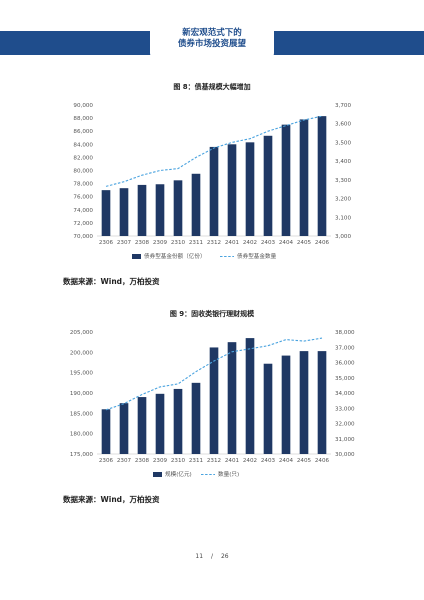  I want to click on y2-tick-label: 36,000, so click(345, 364).